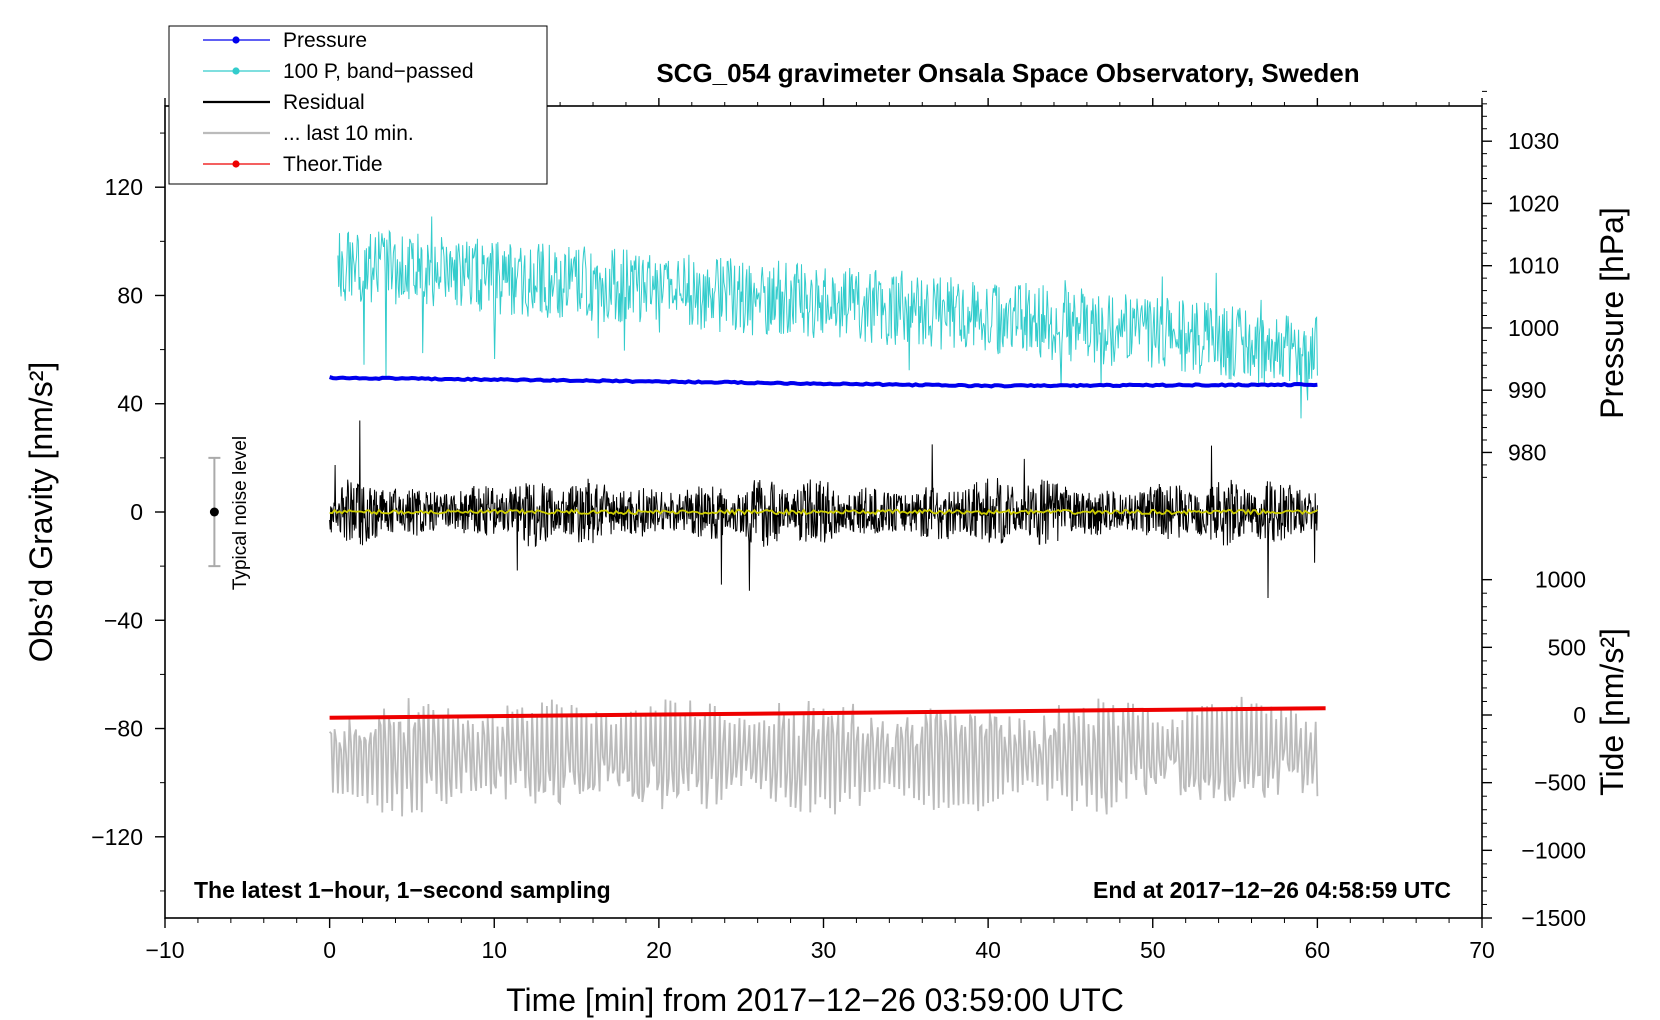 This screenshot has height=1020, width=1660. What do you see at coordinates (659, 950) in the screenshot?
I see `x-tick-label: 20` at bounding box center [659, 950].